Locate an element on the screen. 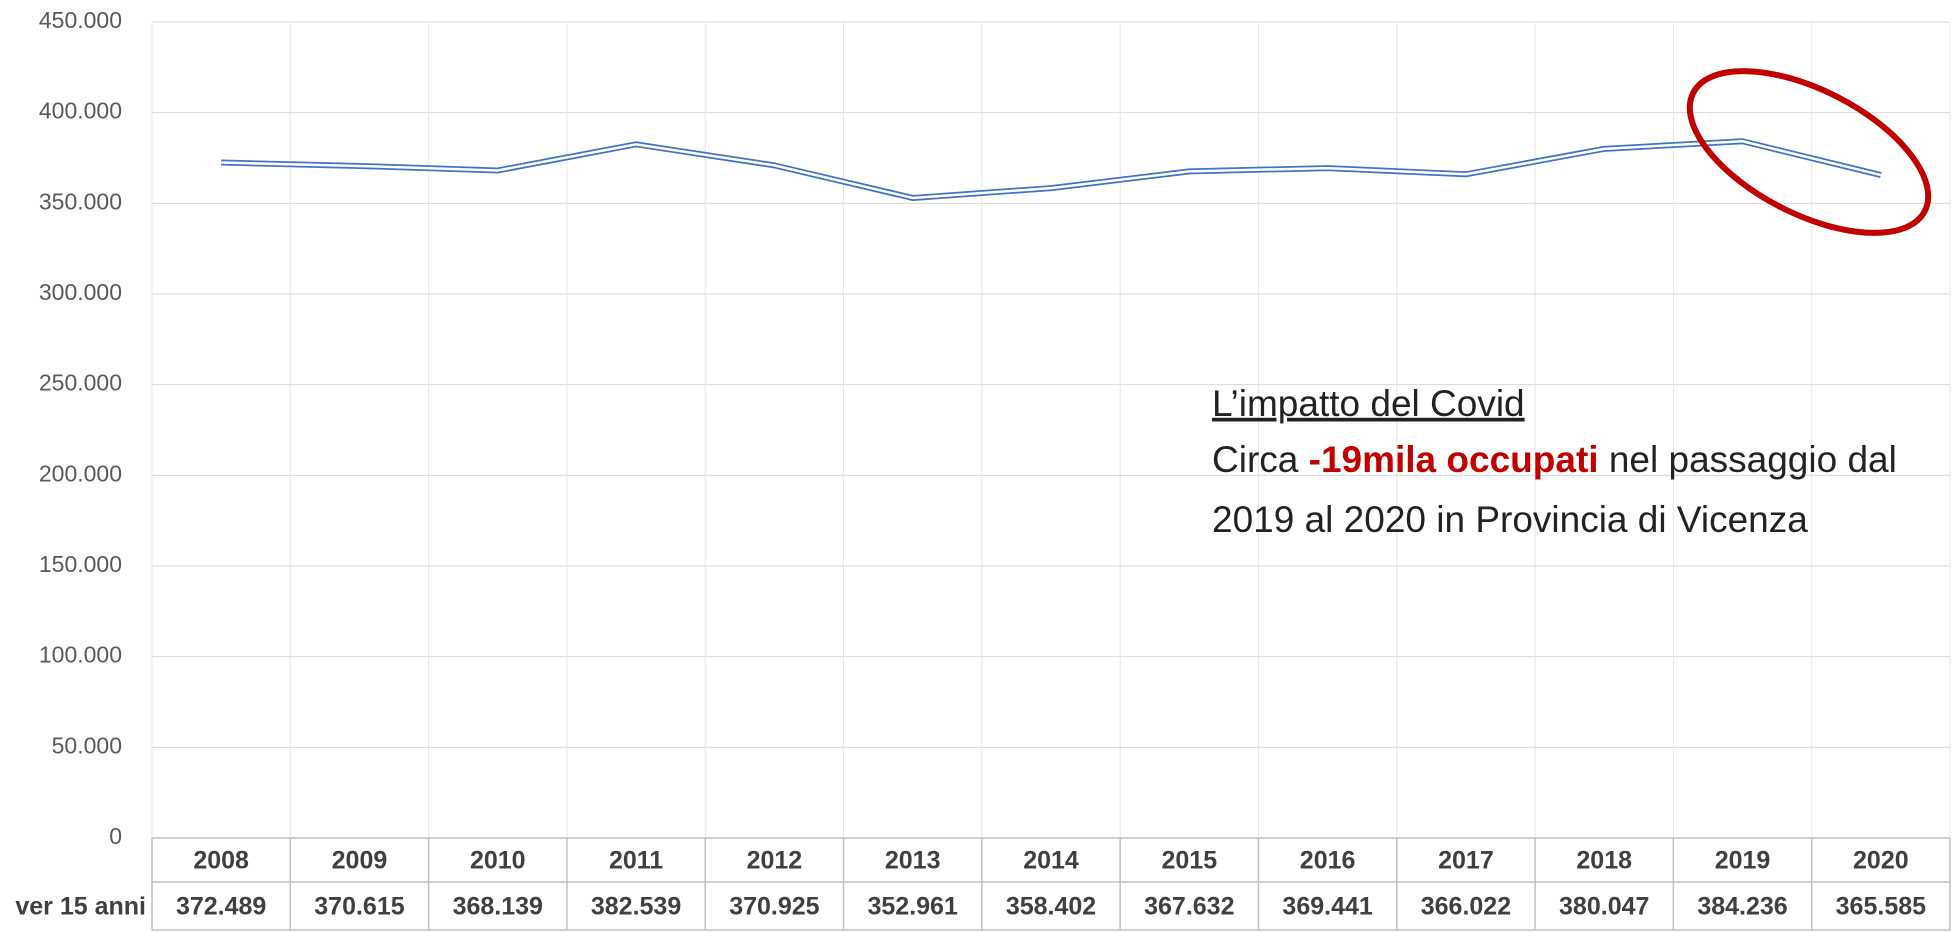 This screenshot has height=932, width=1960. y-tick-label: 50.000 is located at coordinates (87, 745).